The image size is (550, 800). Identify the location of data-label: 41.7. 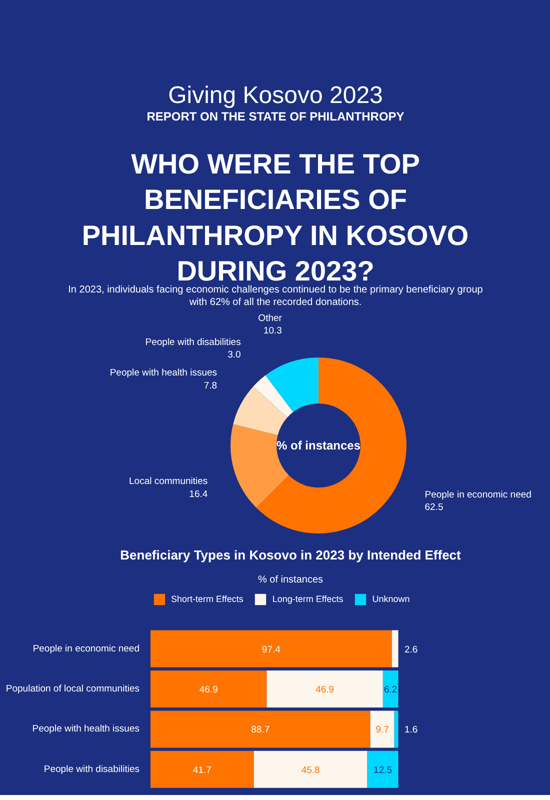
(202, 770).